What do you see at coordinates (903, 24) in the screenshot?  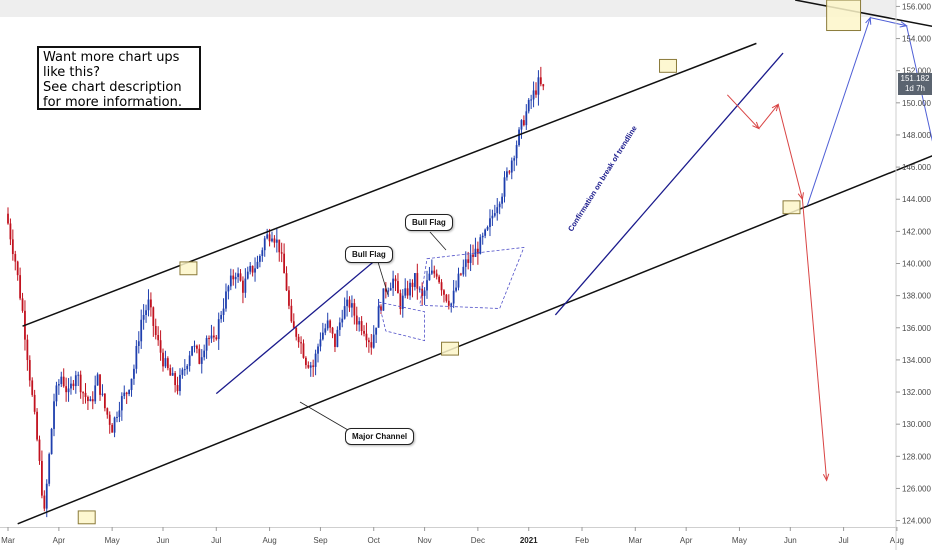 I see `forecast-blue-arrowhead` at bounding box center [903, 24].